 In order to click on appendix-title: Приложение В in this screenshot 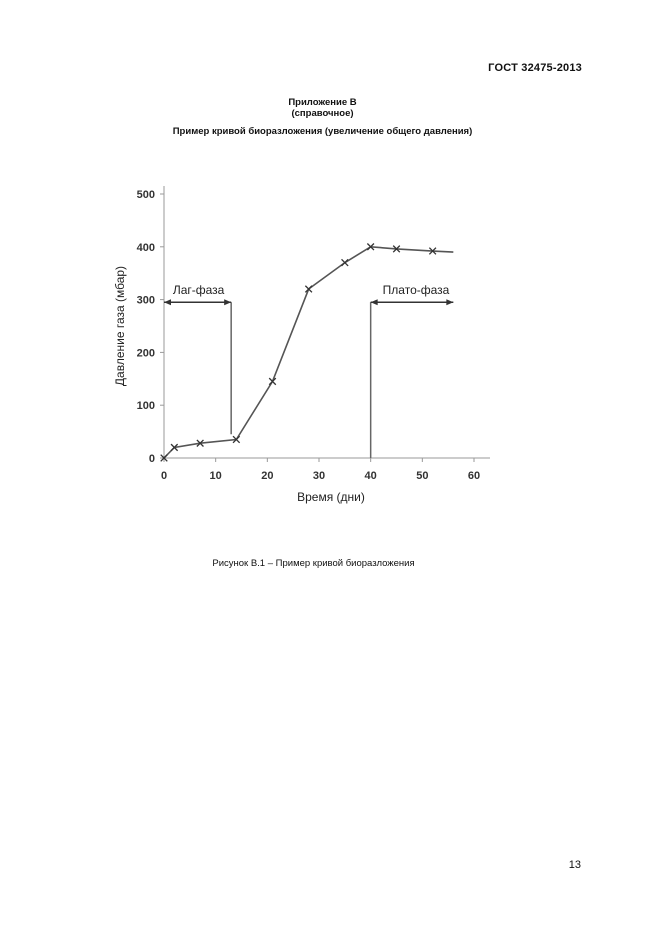, I will do `click(322, 102)`.